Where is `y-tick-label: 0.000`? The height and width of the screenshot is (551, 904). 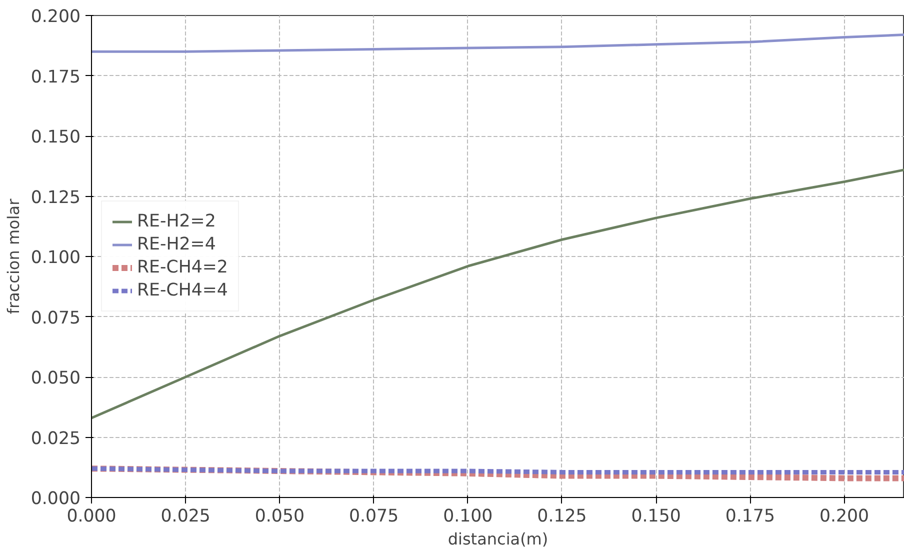
y-tick-label: 0.000 is located at coordinates (55, 499).